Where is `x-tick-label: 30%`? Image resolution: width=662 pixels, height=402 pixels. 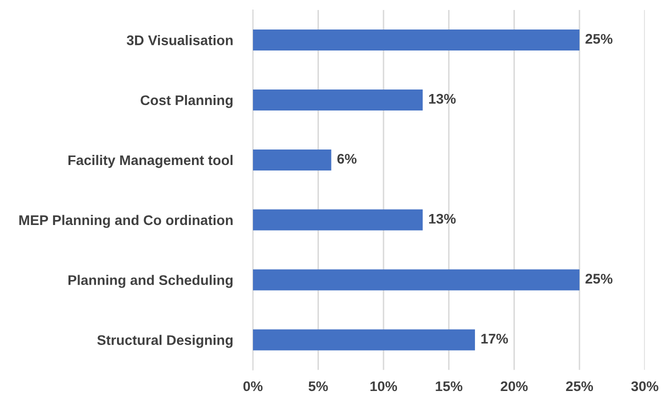
x-tick-label: 30% is located at coordinates (644, 386).